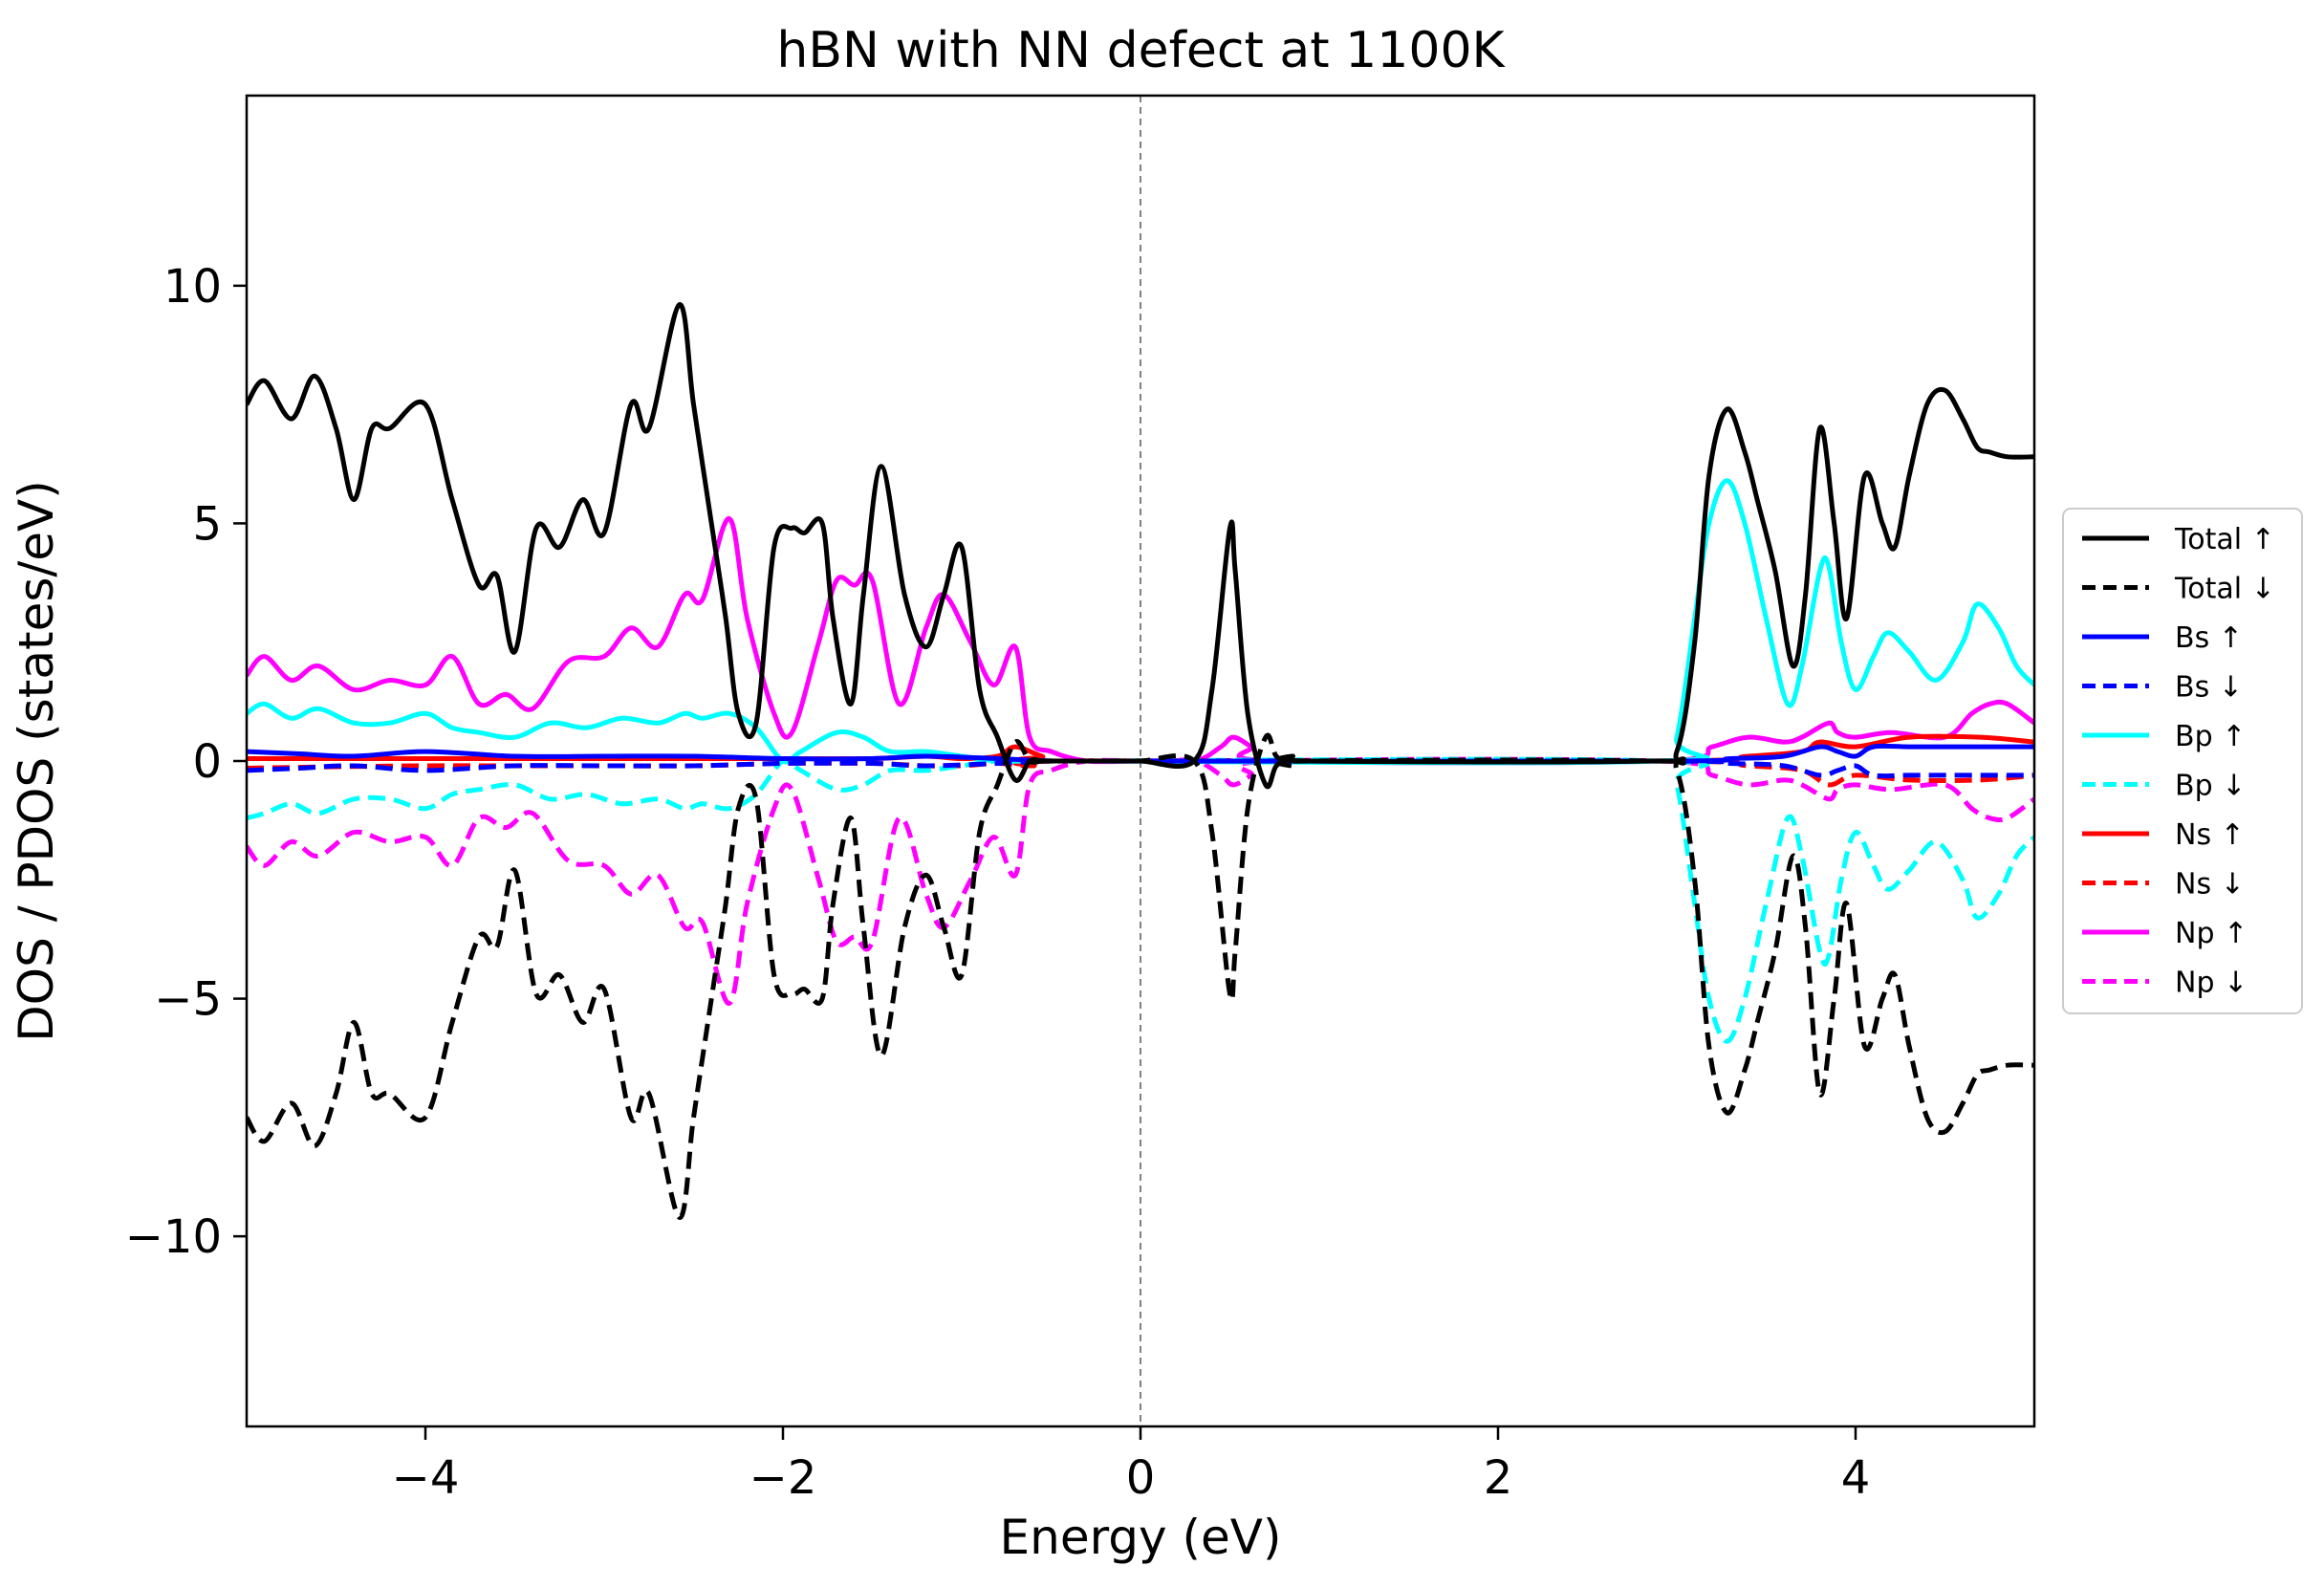  Describe the element at coordinates (1141, 1478) in the screenshot. I see `x-tick-label: 0` at that location.